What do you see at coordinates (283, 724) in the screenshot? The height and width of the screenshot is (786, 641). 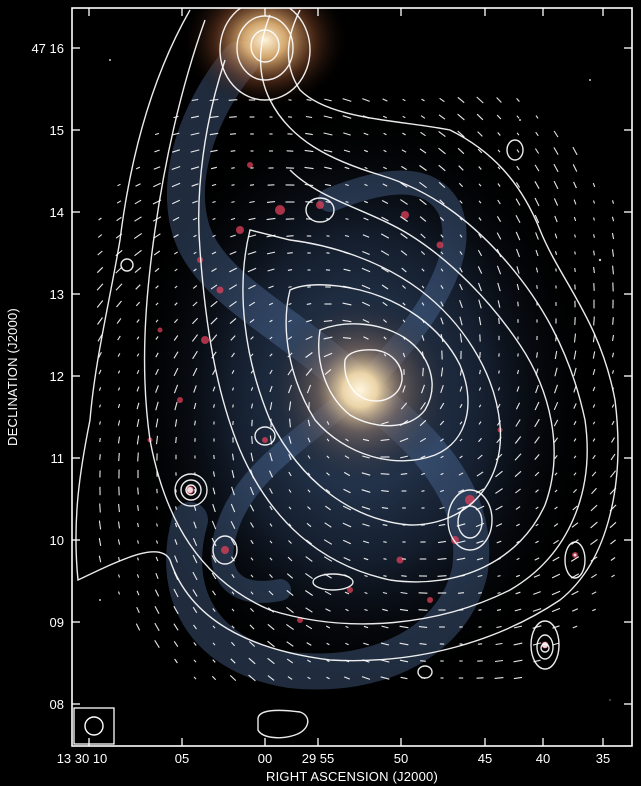 I see `contour-south-blob` at bounding box center [283, 724].